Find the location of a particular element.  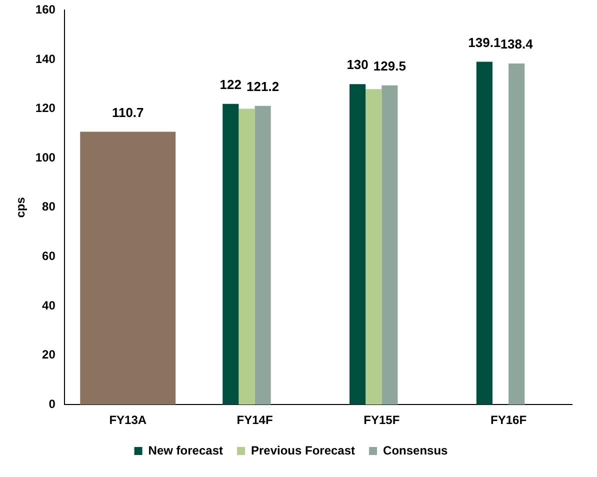

y-tick-label: 120 is located at coordinates (45, 108).